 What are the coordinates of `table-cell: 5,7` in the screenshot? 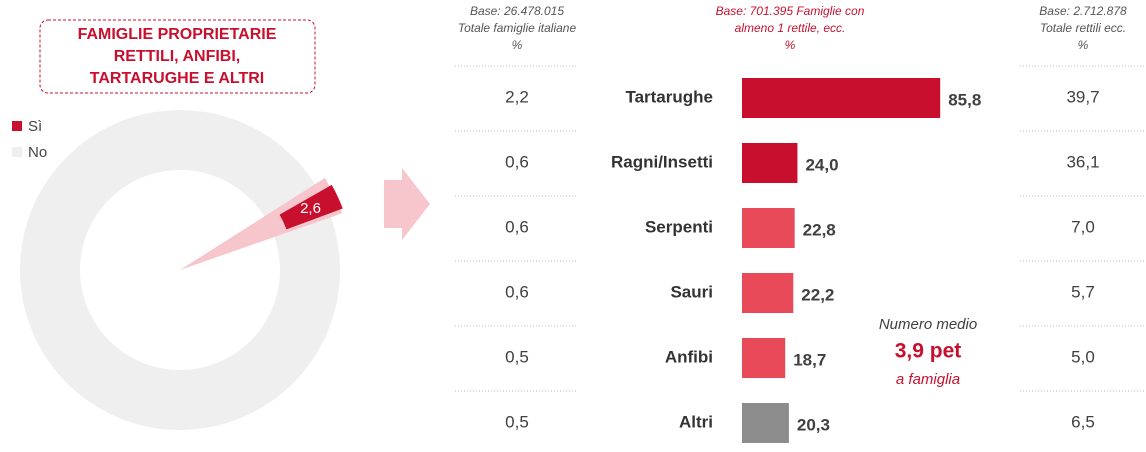 It's located at (1083, 291).